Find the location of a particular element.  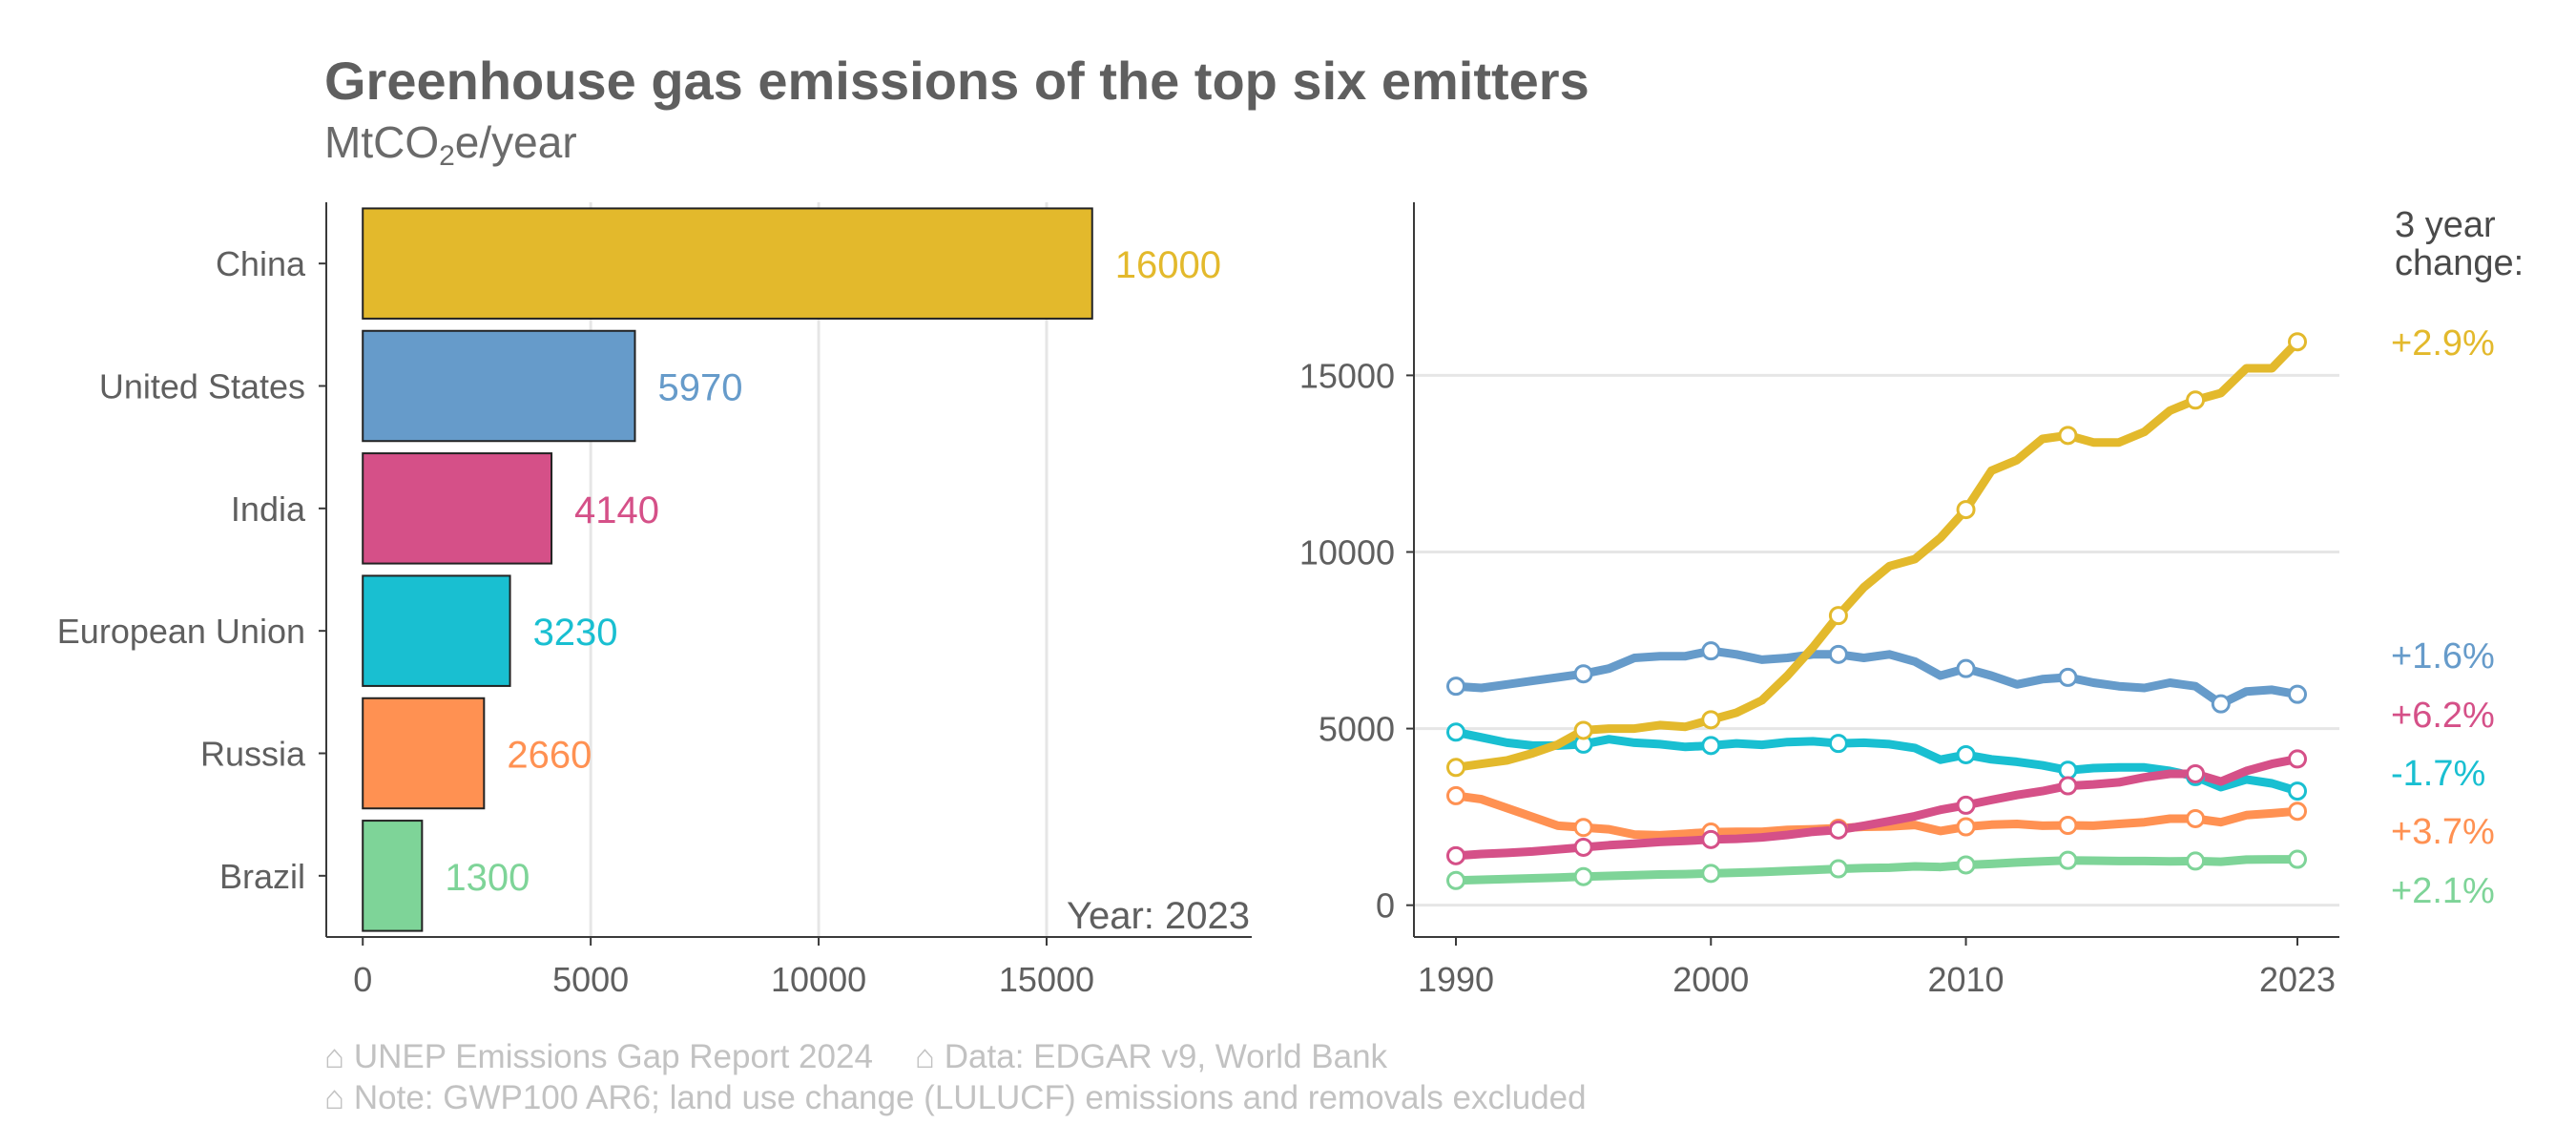

line-y-tick-label-15000: 15000 is located at coordinates (1347, 376).